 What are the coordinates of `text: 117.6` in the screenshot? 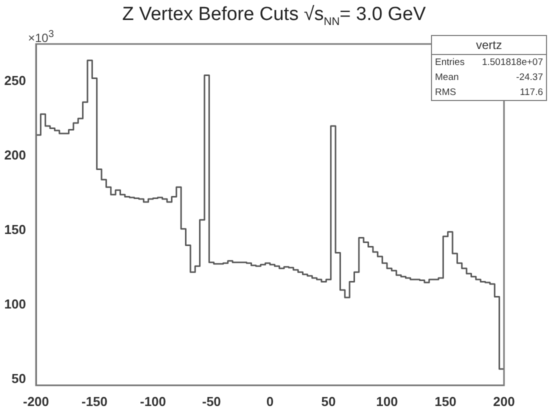 It's located at (531, 92).